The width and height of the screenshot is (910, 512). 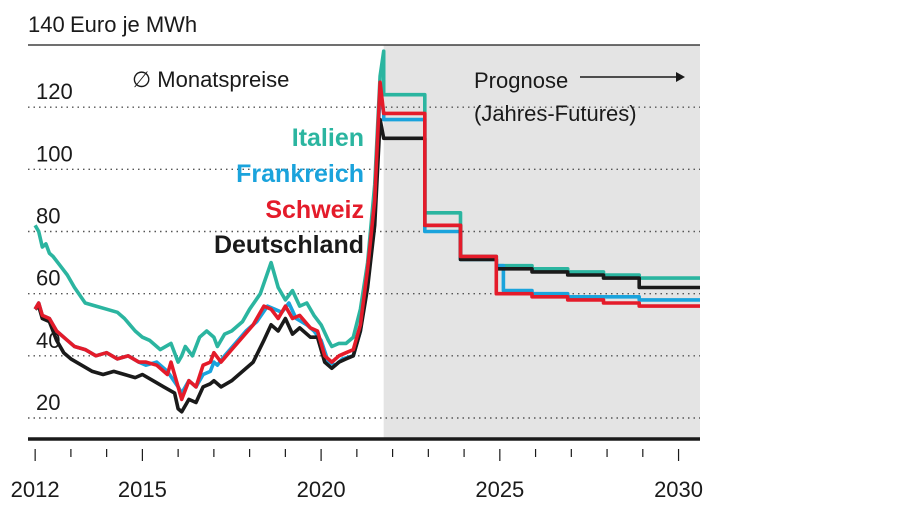 I want to click on y-tick-label: 100, so click(x=54, y=153).